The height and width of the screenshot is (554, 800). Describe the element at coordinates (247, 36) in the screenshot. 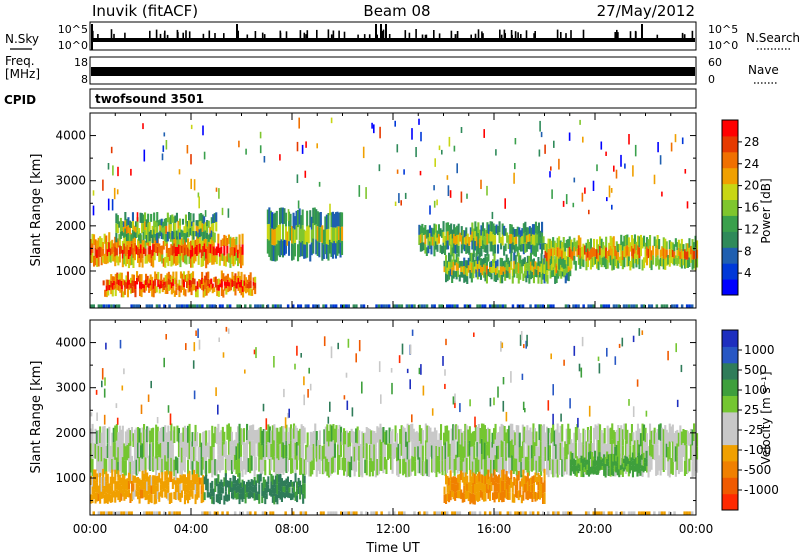

I see `nsky-spike` at that location.